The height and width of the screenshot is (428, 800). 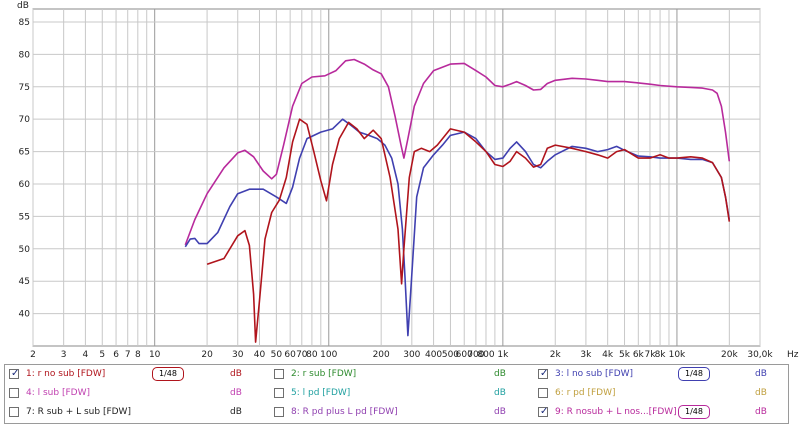 I want to click on x-tick-label: 10k, so click(x=677, y=355).